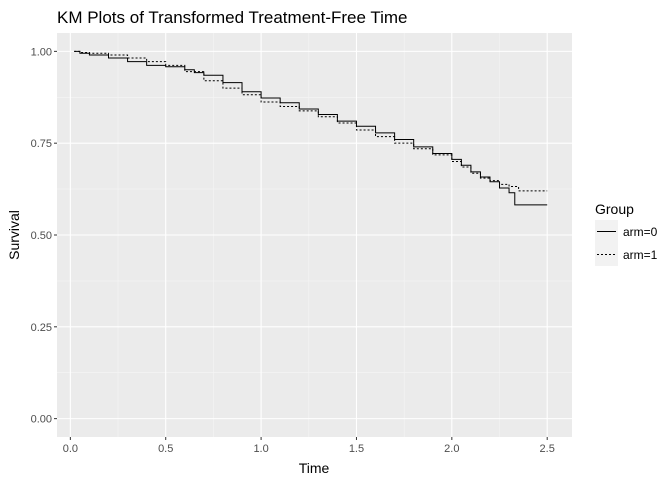  Describe the element at coordinates (165, 449) in the screenshot. I see `x-tick-label: 0.5` at that location.